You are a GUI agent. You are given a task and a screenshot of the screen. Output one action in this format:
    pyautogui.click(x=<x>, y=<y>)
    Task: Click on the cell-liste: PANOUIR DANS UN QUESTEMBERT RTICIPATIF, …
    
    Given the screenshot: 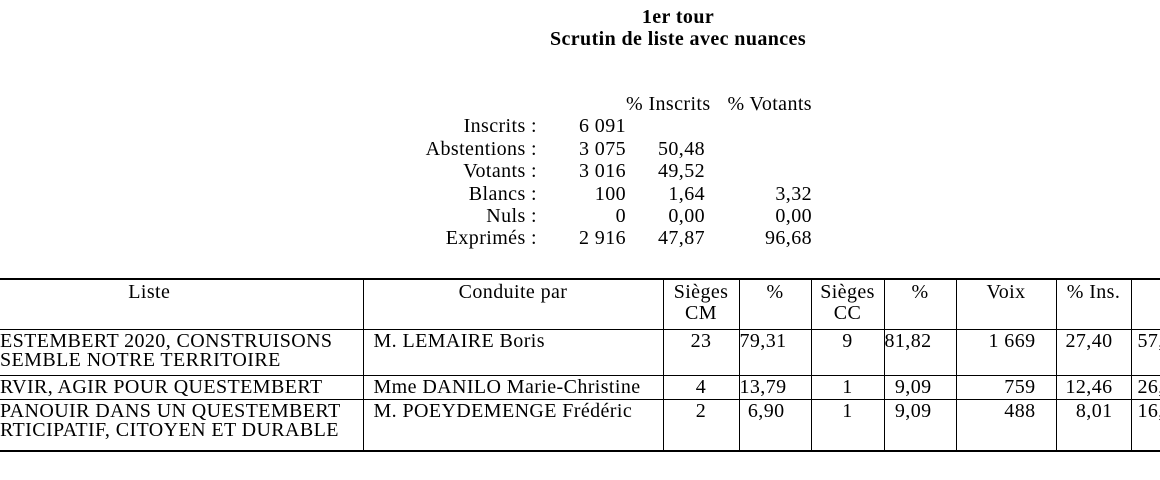 What is the action you would take?
    pyautogui.click(x=182, y=425)
    